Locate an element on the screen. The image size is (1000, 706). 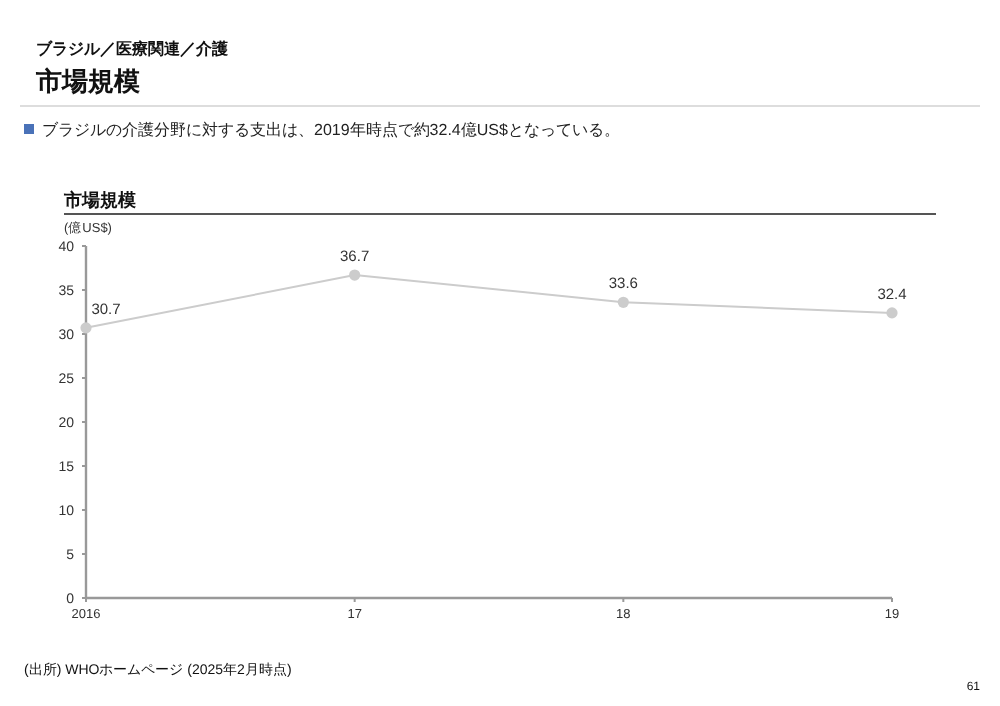
text: ブラジル／医療関連／介護 is located at coordinates (132, 48).